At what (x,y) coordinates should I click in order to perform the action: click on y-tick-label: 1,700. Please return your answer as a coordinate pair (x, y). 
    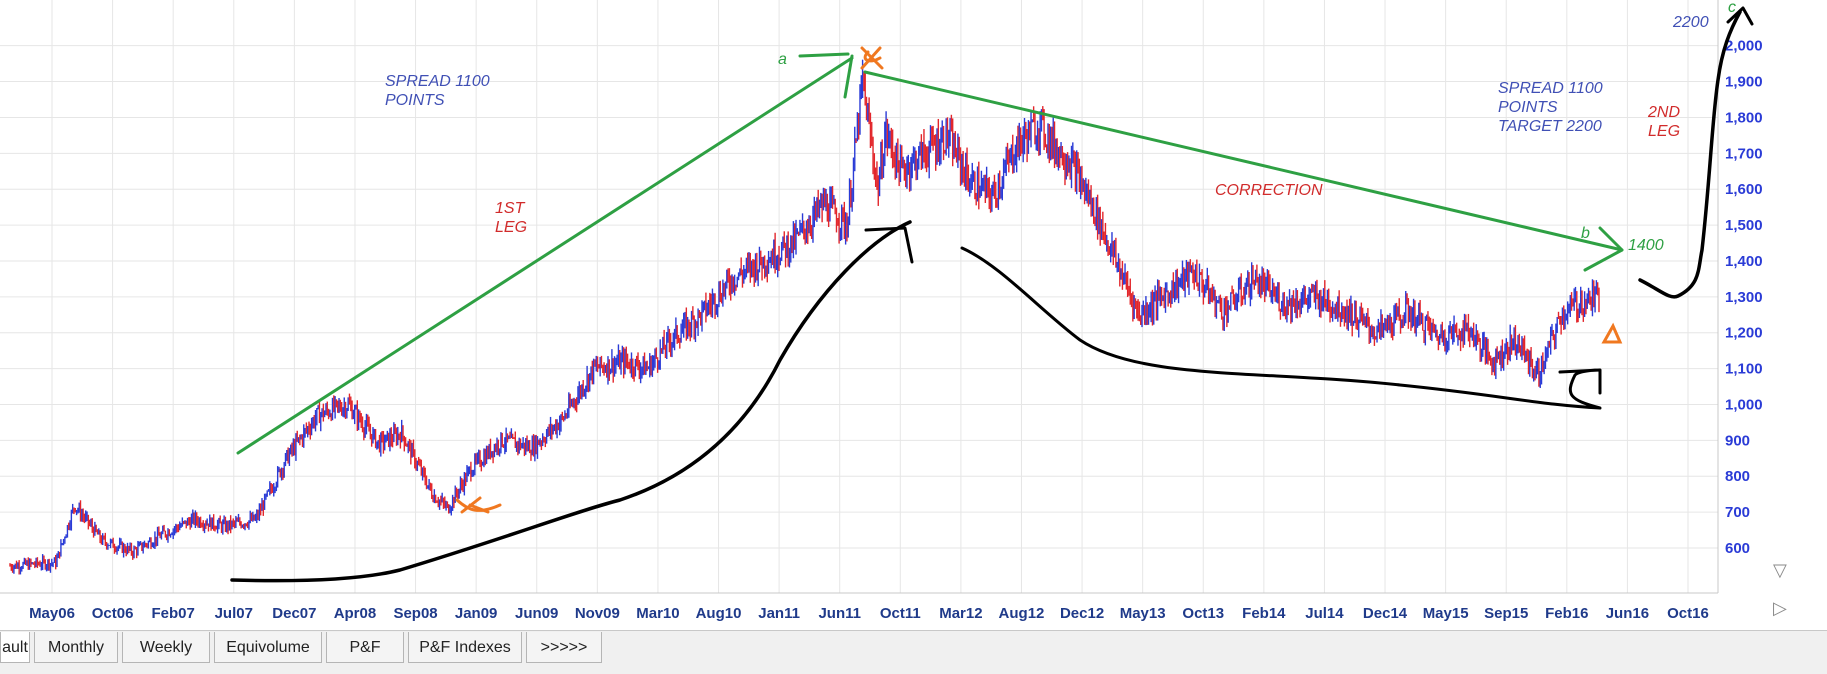
    Looking at the image, I should click on (1744, 153).